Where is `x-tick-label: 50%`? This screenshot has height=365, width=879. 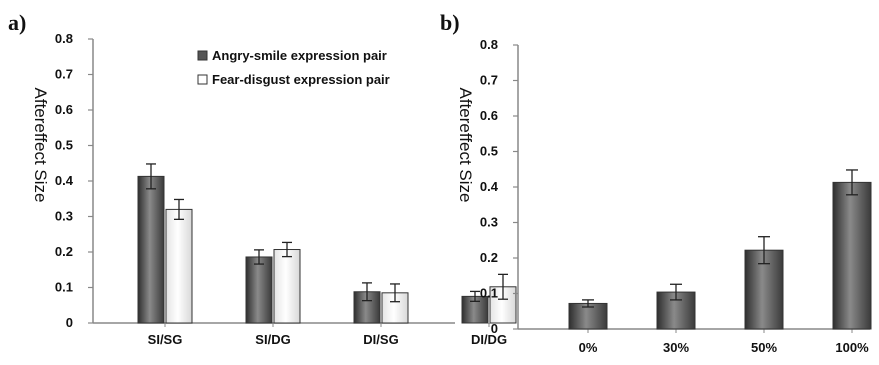 x-tick-label: 50% is located at coordinates (764, 347).